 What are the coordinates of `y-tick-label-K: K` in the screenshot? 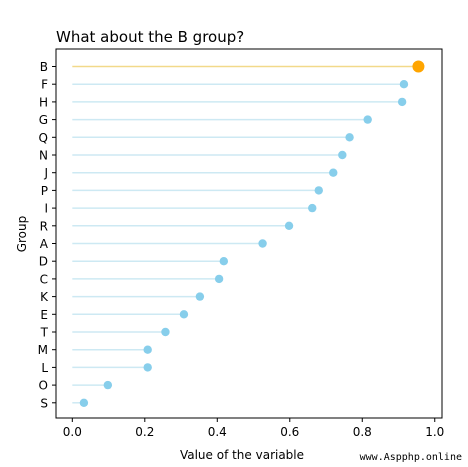 It's located at (44, 297).